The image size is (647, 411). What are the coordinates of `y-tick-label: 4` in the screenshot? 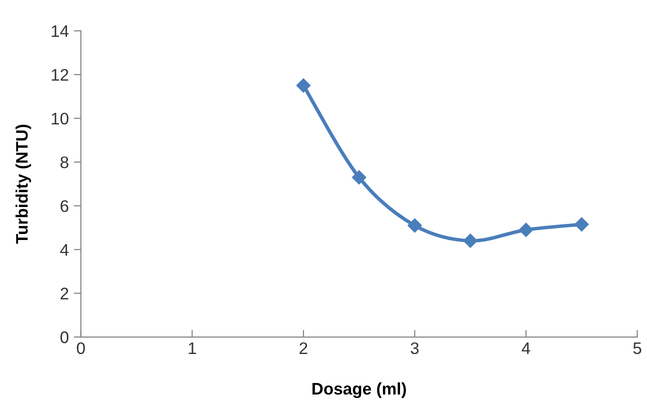 It's located at (64, 250).